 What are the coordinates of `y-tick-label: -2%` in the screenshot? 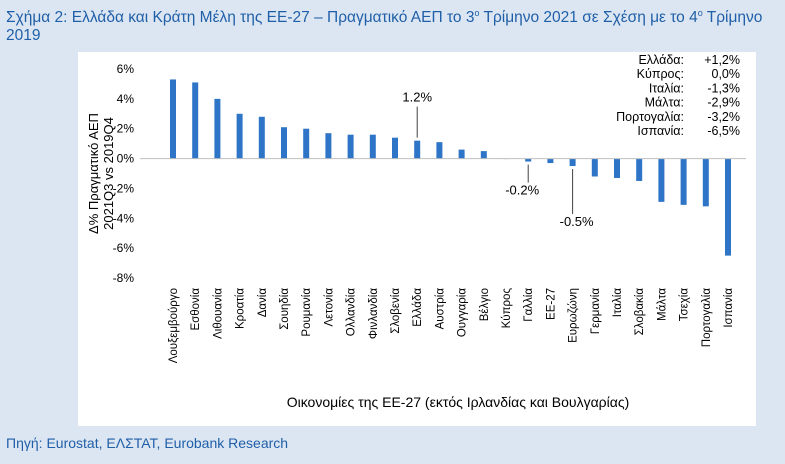 It's located at (124, 188).